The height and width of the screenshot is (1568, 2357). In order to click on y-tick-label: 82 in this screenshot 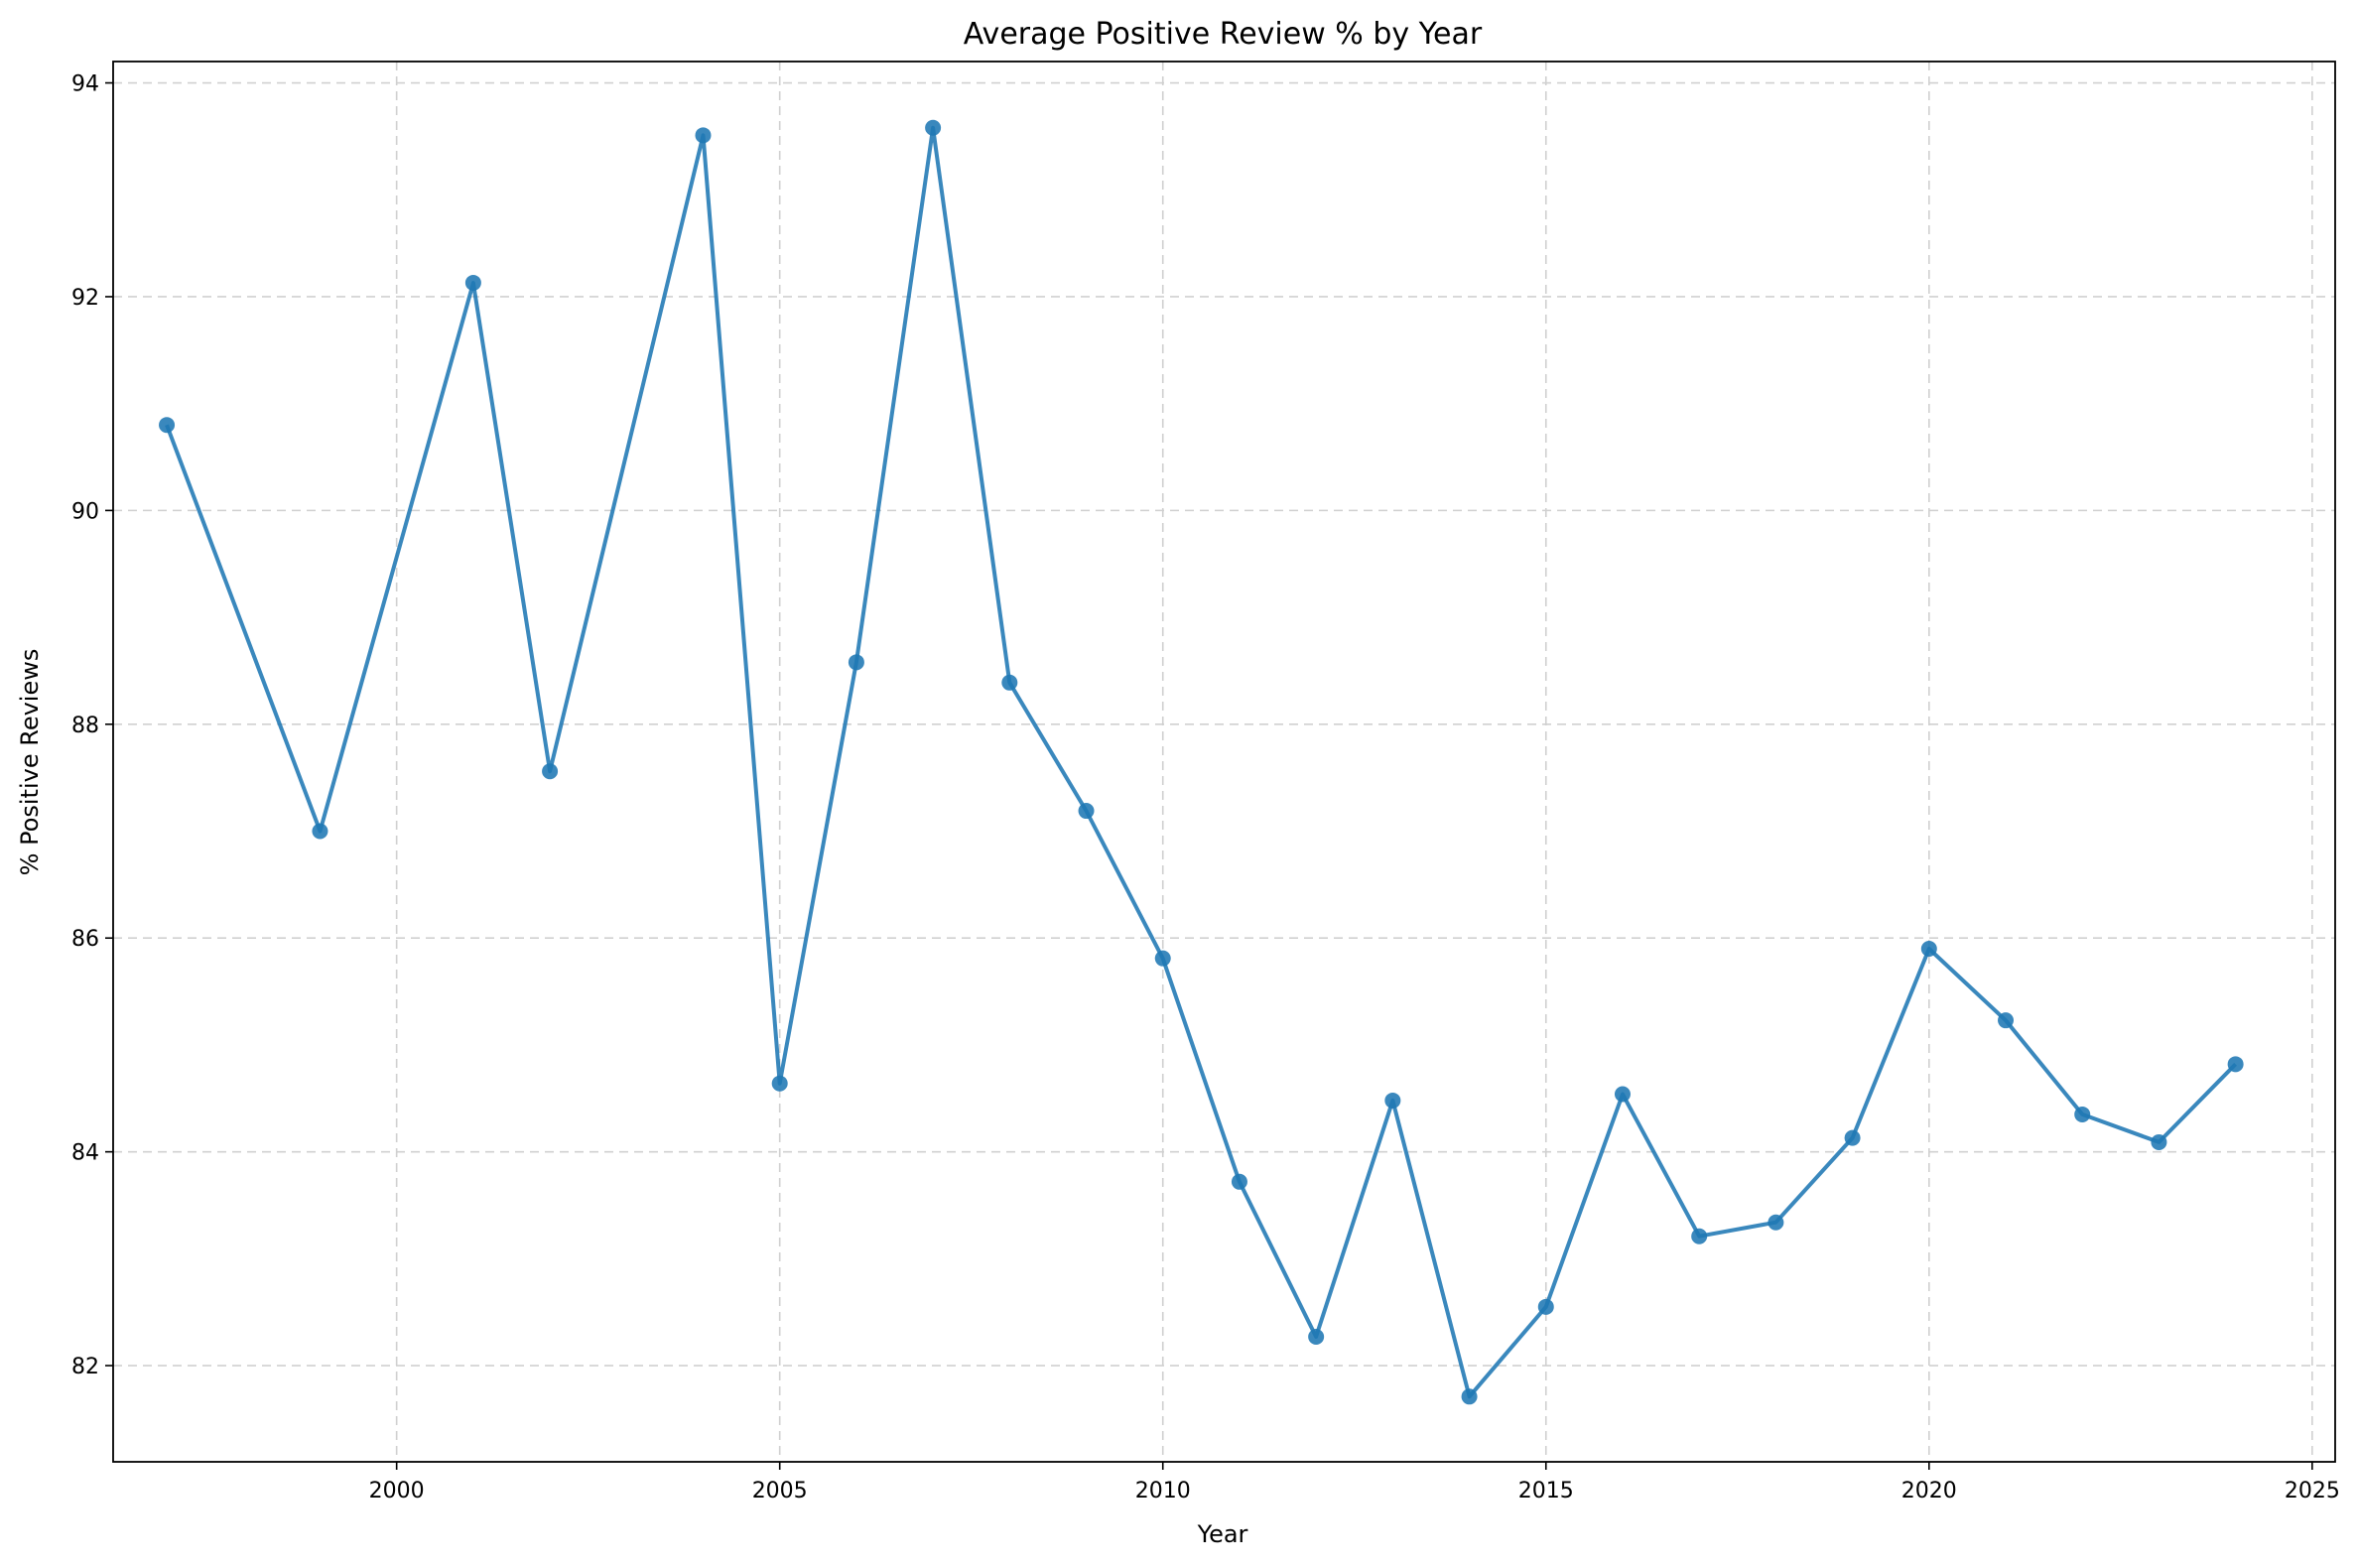, I will do `click(85, 1367)`.